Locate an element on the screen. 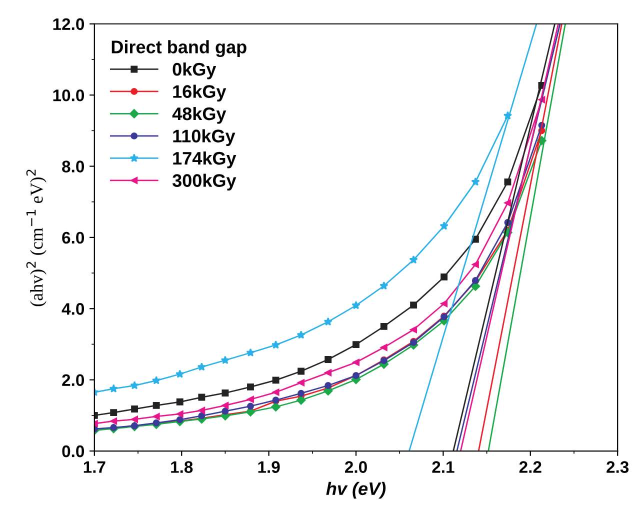 The height and width of the screenshot is (519, 638). y-axis-title: (ahv)$^{2}$ (cm$^{−1}$ eV)$^{2}$ is located at coordinates (36, 238).